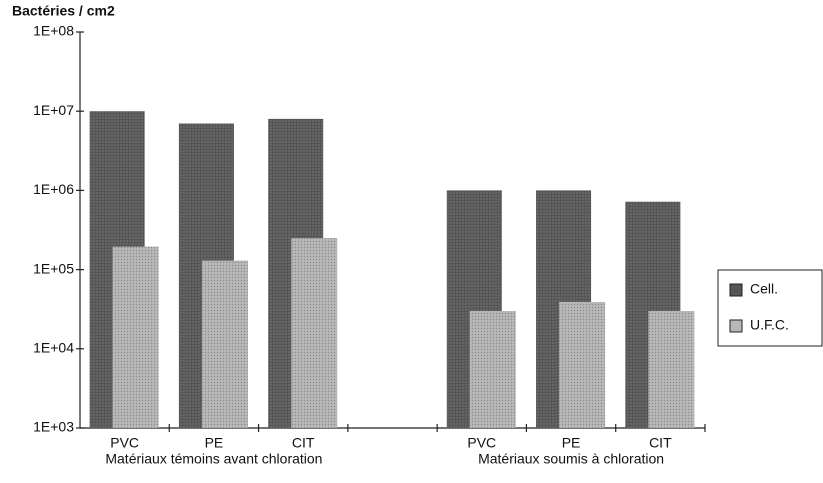 This screenshot has width=823, height=483. I want to click on y-tick-label: 1E+06, so click(53, 189).